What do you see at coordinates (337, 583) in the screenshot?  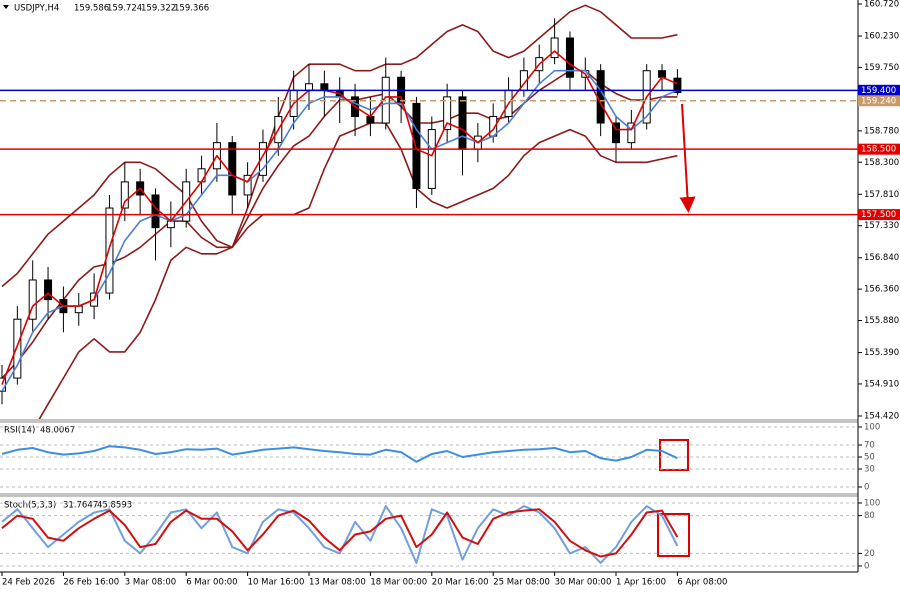 I see `x-tick-label: 13 Mar 08:00` at bounding box center [337, 583].